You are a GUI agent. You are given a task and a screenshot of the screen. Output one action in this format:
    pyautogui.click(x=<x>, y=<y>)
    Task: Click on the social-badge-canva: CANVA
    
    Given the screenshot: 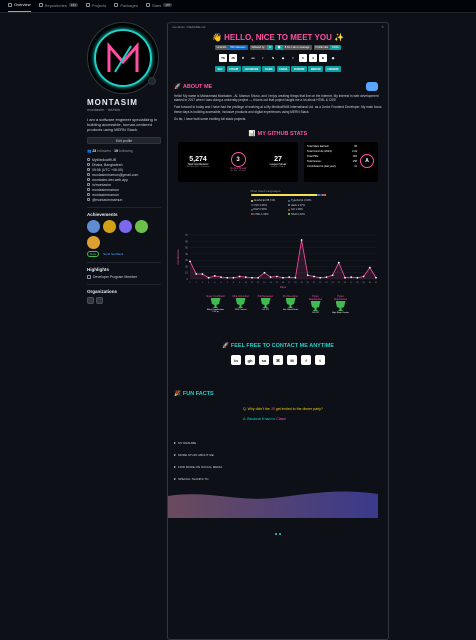 What is the action you would take?
    pyautogui.click(x=283, y=69)
    